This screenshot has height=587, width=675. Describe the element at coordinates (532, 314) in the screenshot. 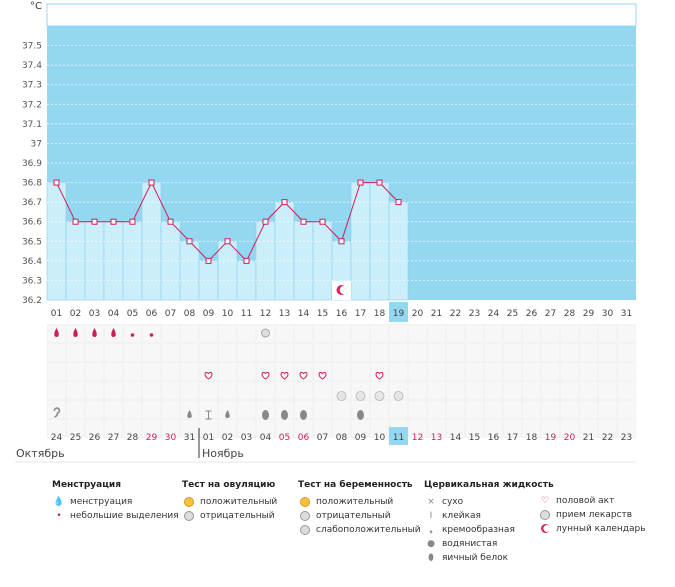

I see `cycle-day-label: 26` at that location.